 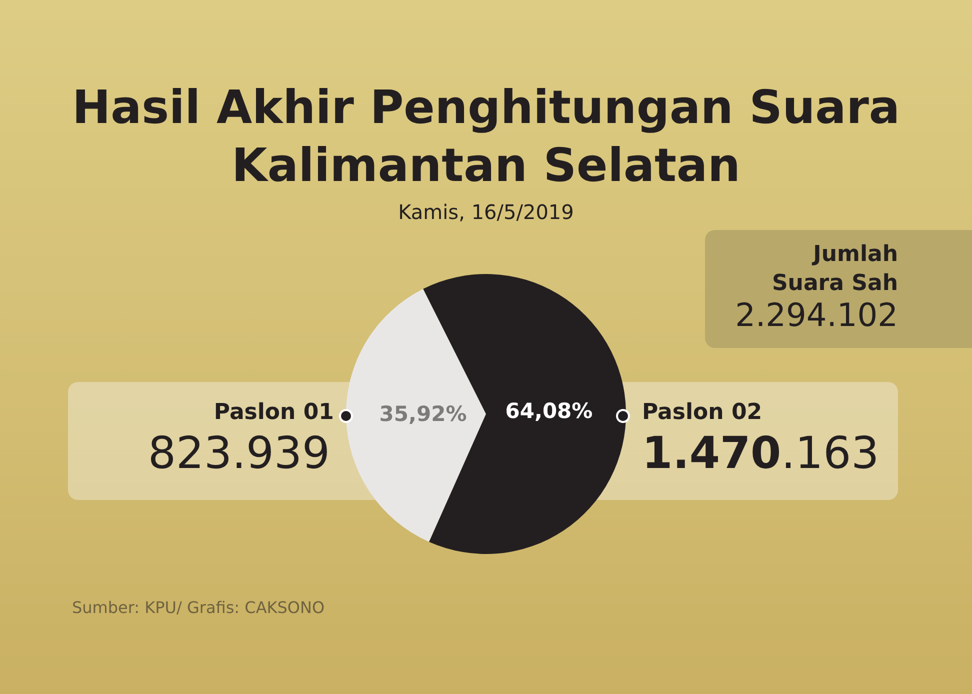 What do you see at coordinates (239, 453) in the screenshot?
I see `text: 823.939` at bounding box center [239, 453].